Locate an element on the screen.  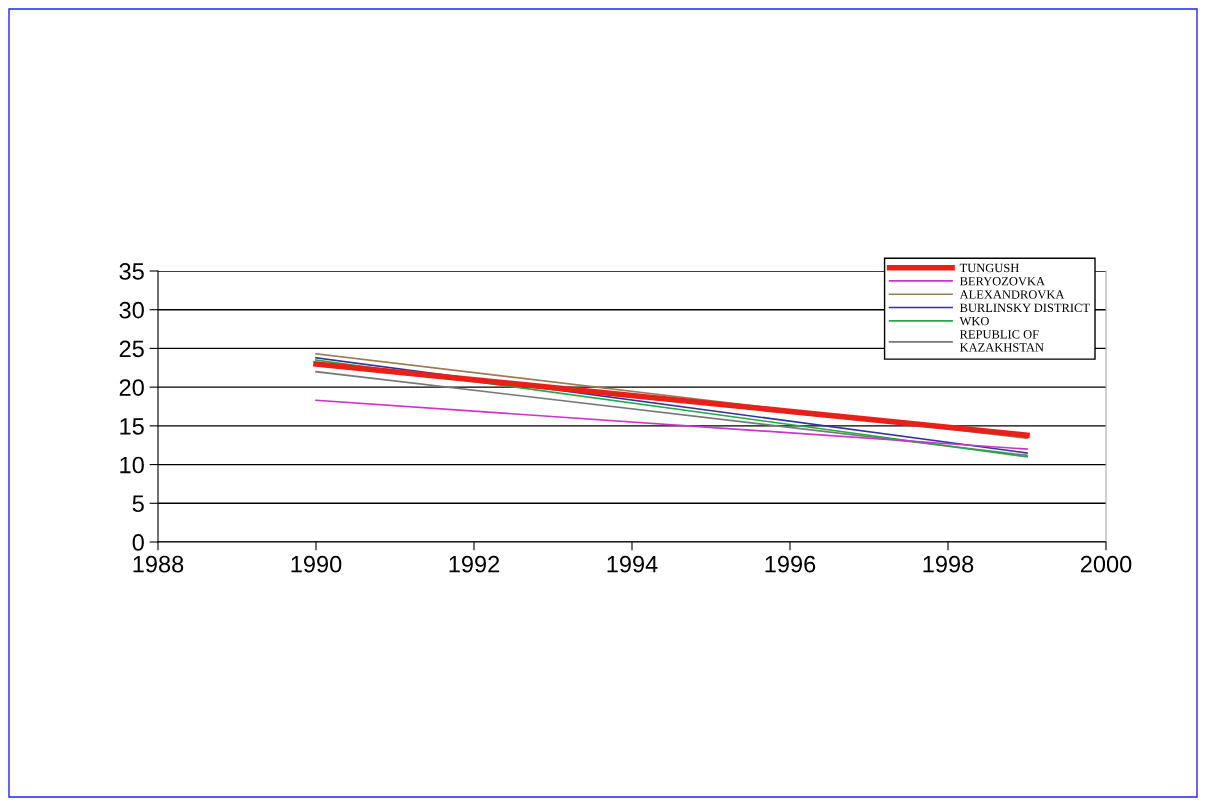
x-tick-label: 1990 is located at coordinates (316, 564).